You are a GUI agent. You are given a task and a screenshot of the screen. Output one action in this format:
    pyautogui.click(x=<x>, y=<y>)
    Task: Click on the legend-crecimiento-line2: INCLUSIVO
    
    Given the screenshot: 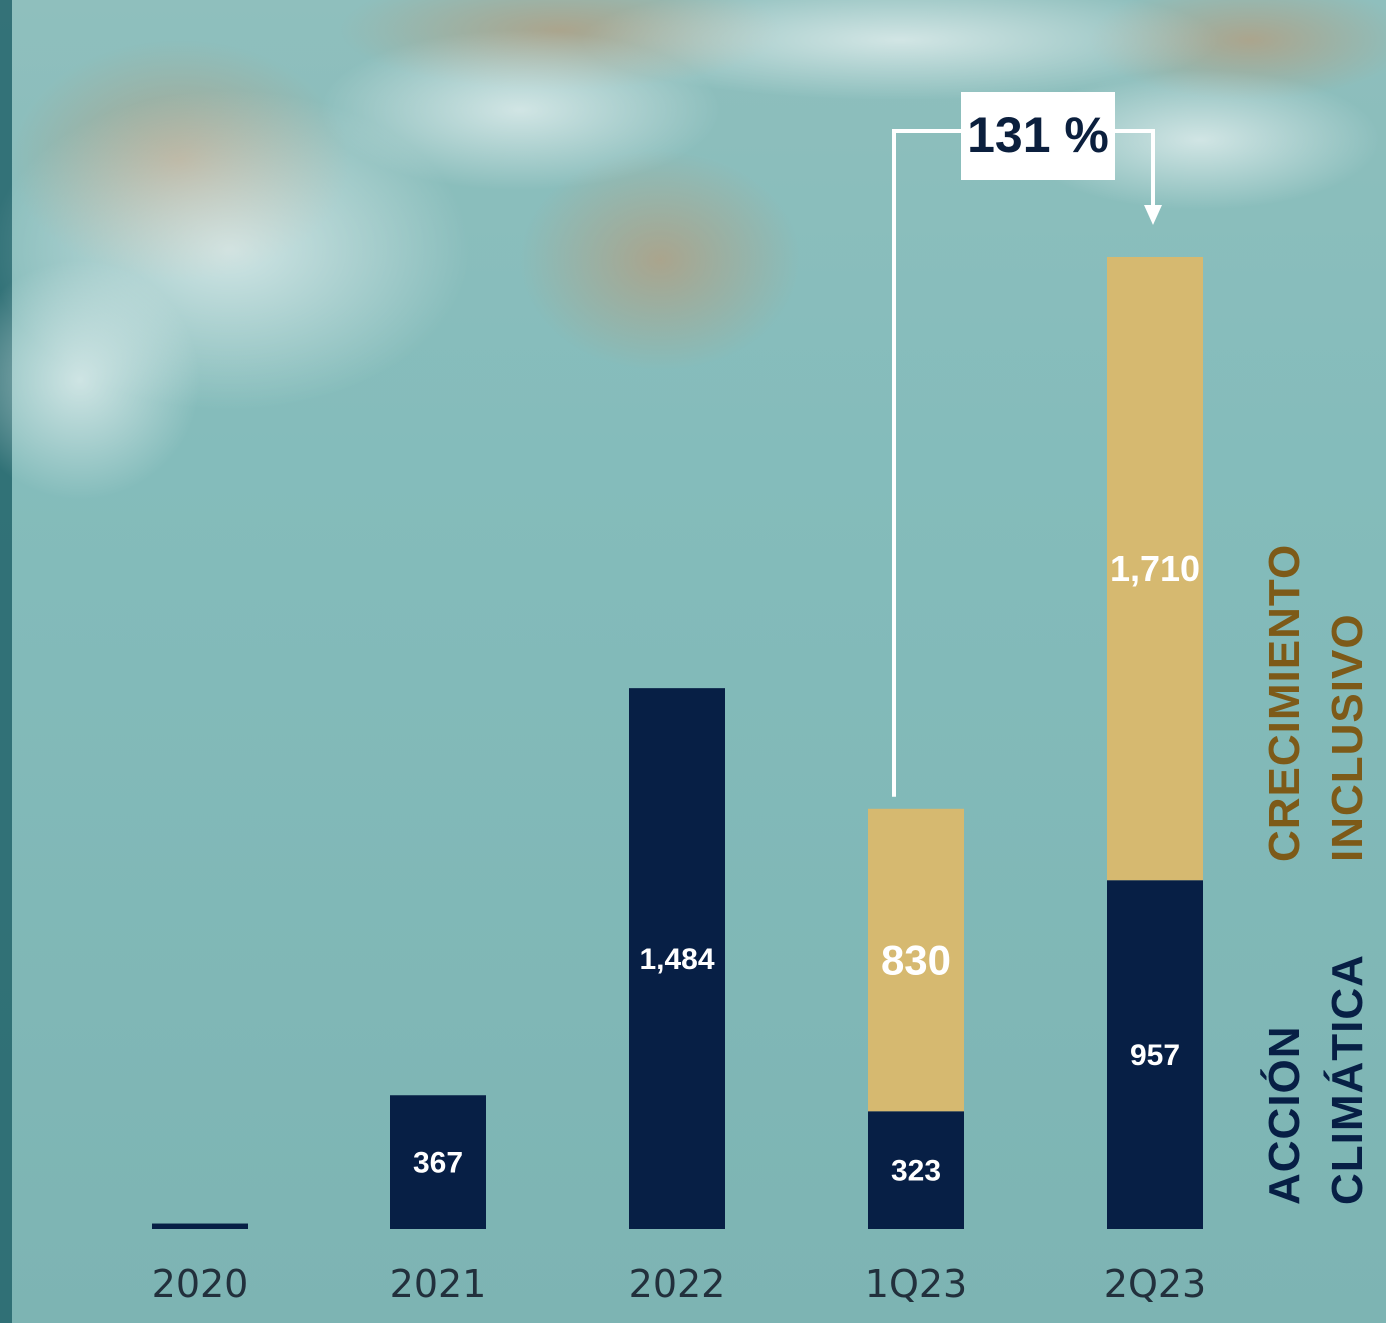 What is the action you would take?
    pyautogui.click(x=1347, y=737)
    